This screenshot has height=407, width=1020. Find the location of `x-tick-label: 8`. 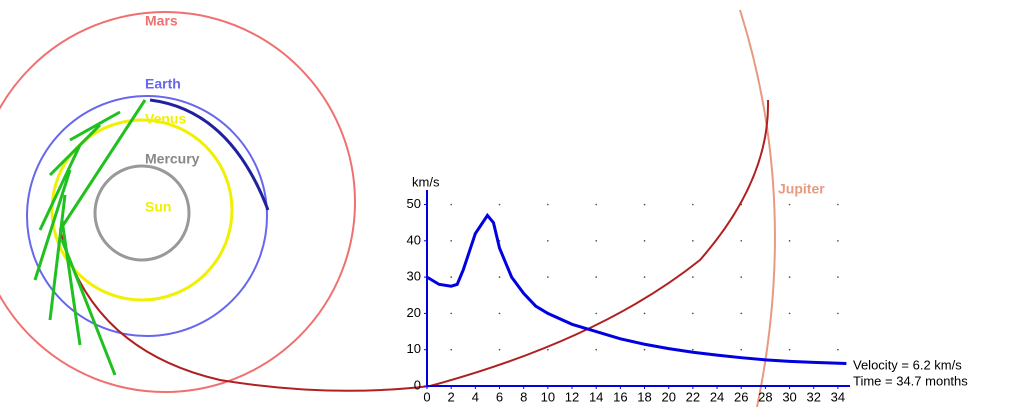

x-tick-label: 8 is located at coordinates (523, 396).